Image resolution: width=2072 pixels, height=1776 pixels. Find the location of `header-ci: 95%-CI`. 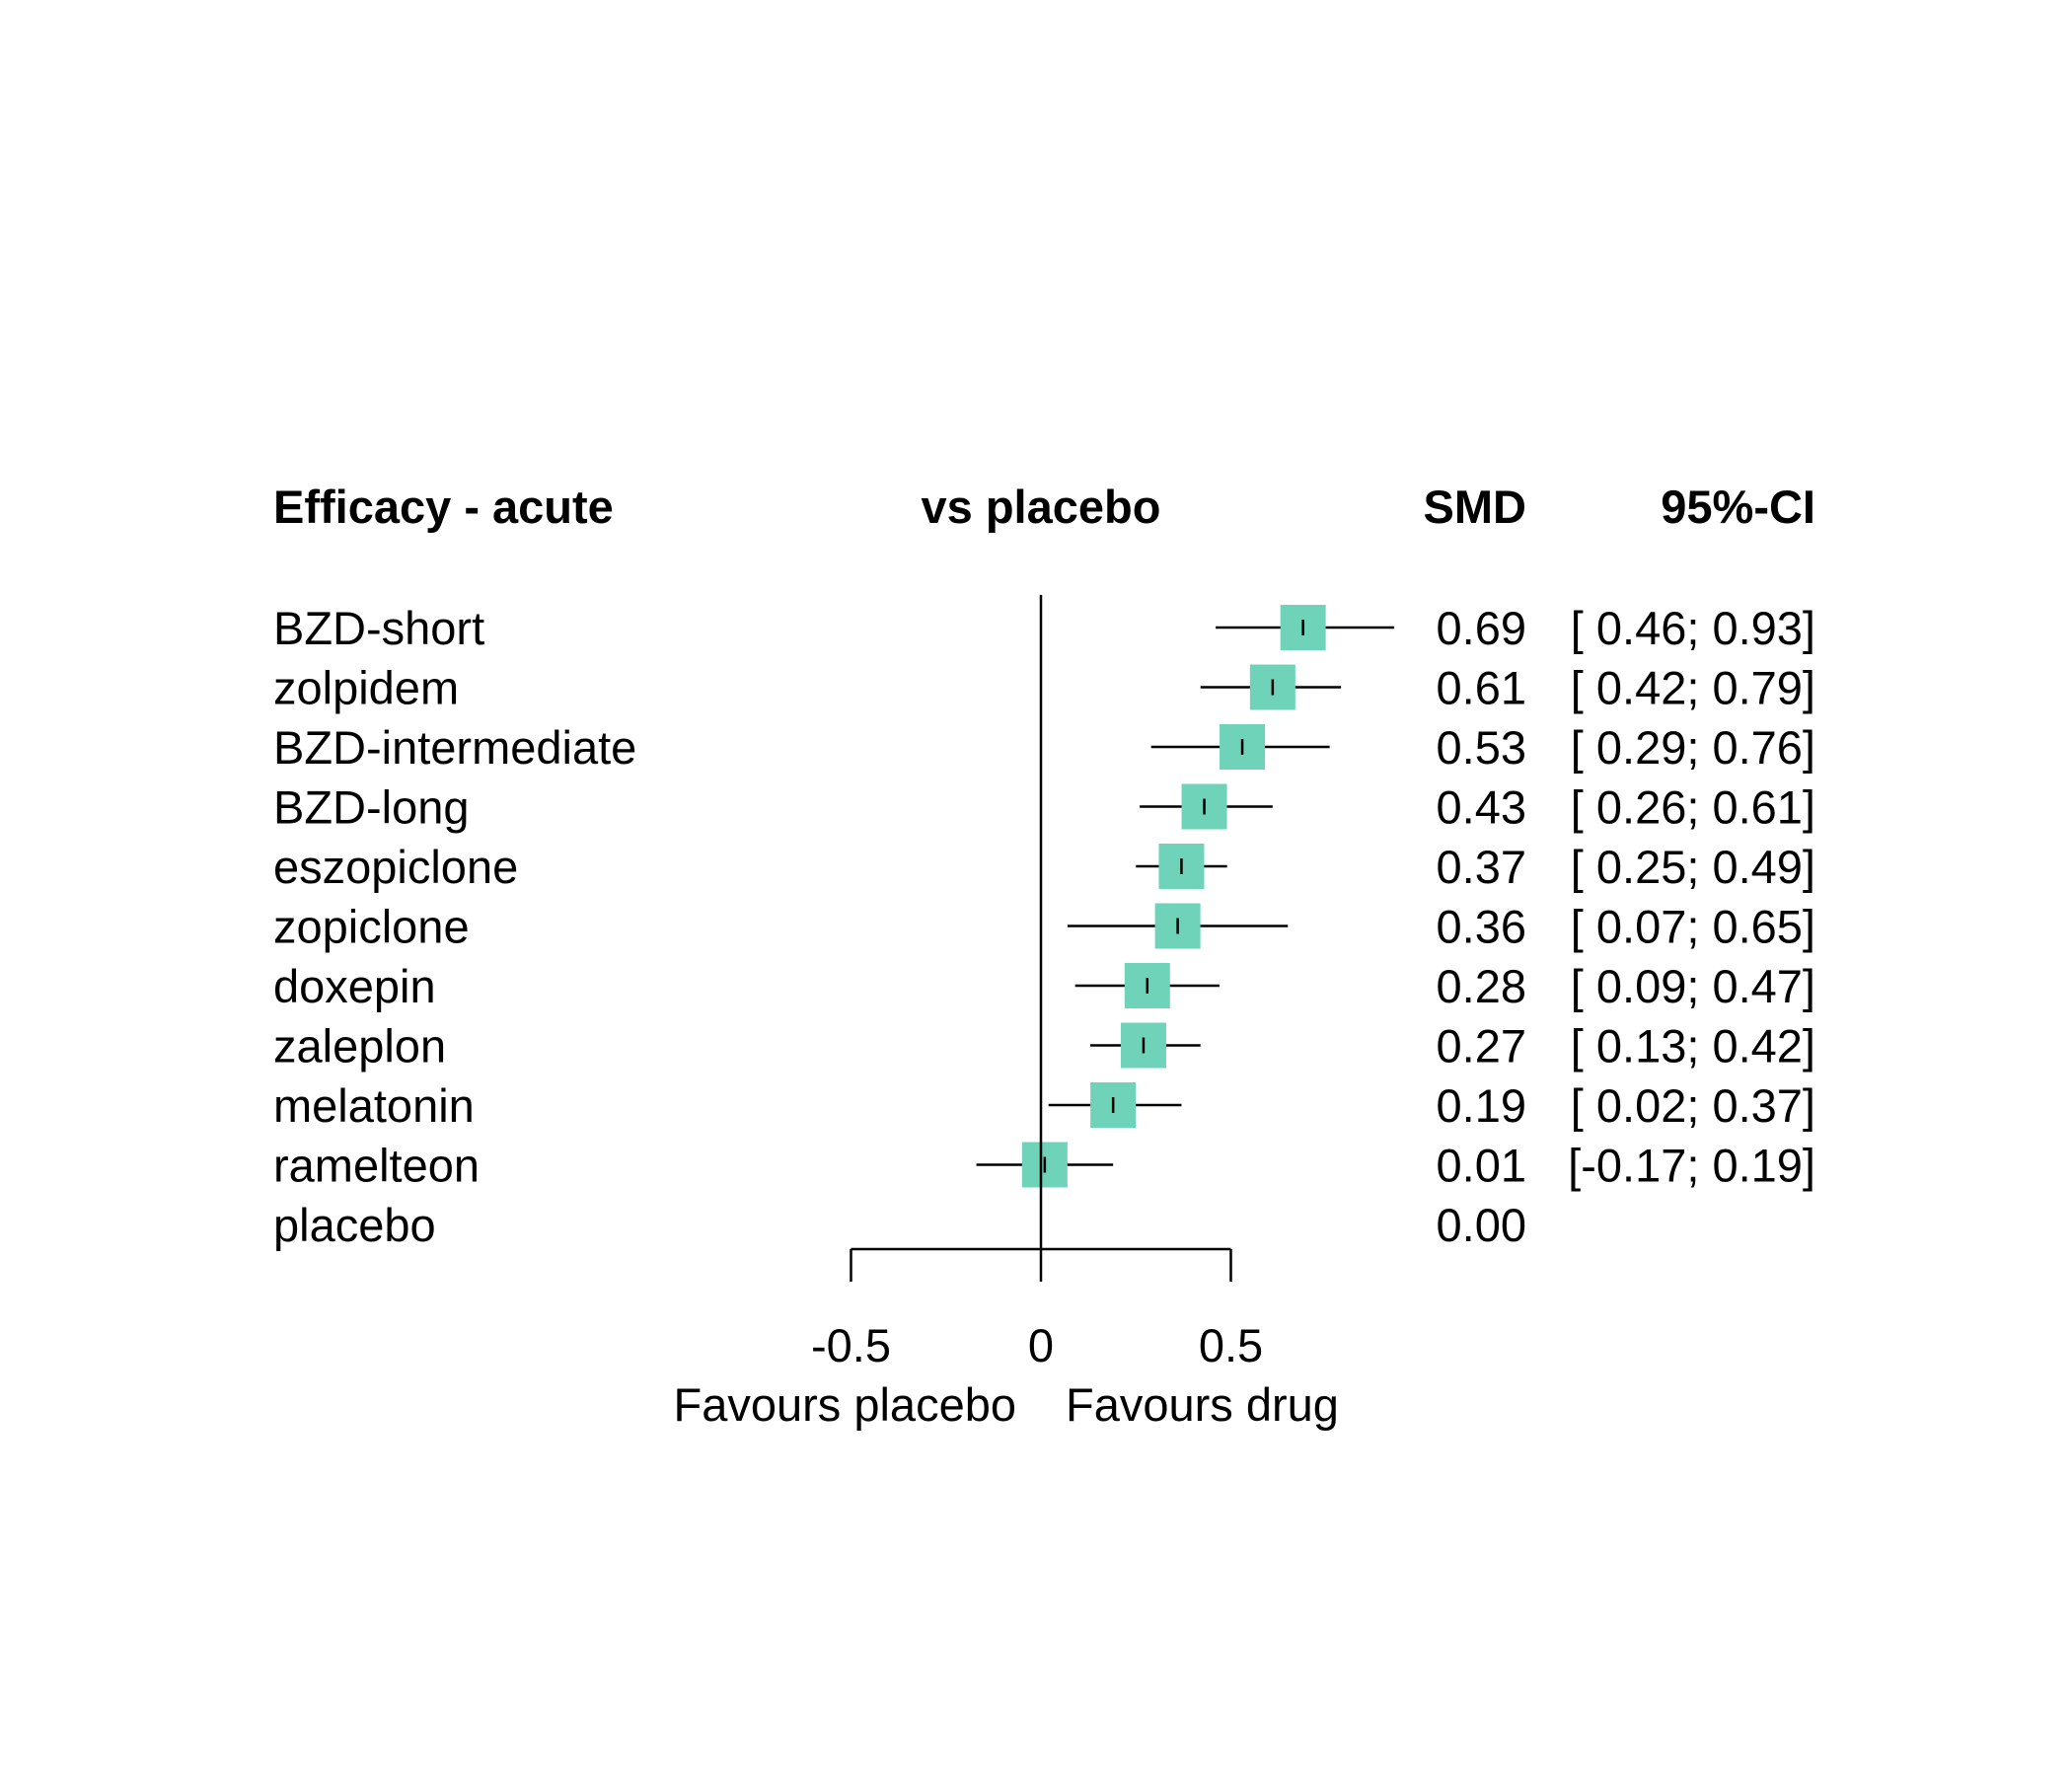

header-ci: 95%-CI is located at coordinates (1738, 507).